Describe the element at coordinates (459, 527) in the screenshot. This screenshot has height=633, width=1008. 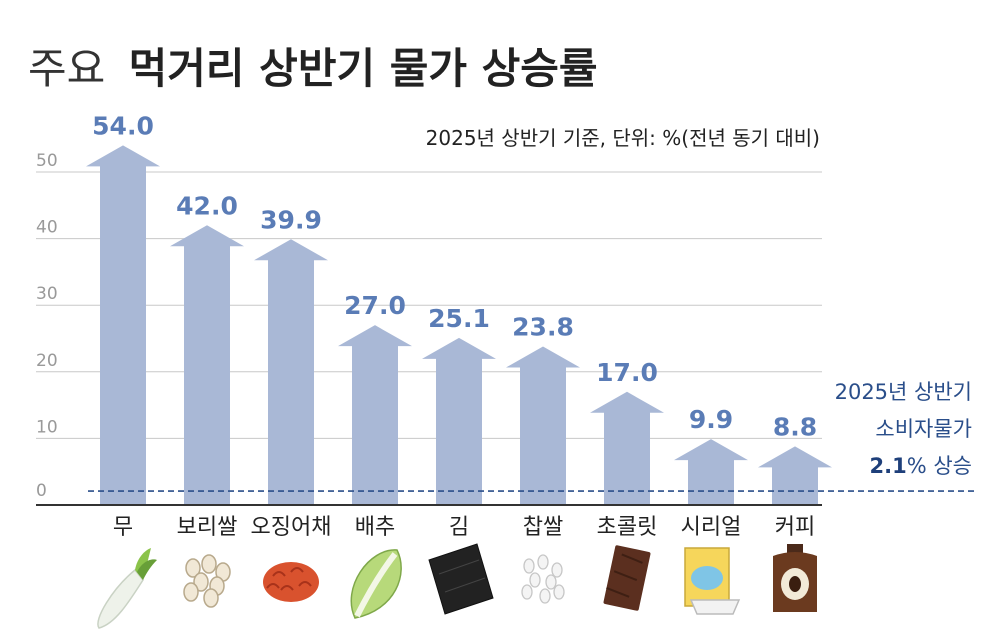
I see `category-label: 김` at that location.